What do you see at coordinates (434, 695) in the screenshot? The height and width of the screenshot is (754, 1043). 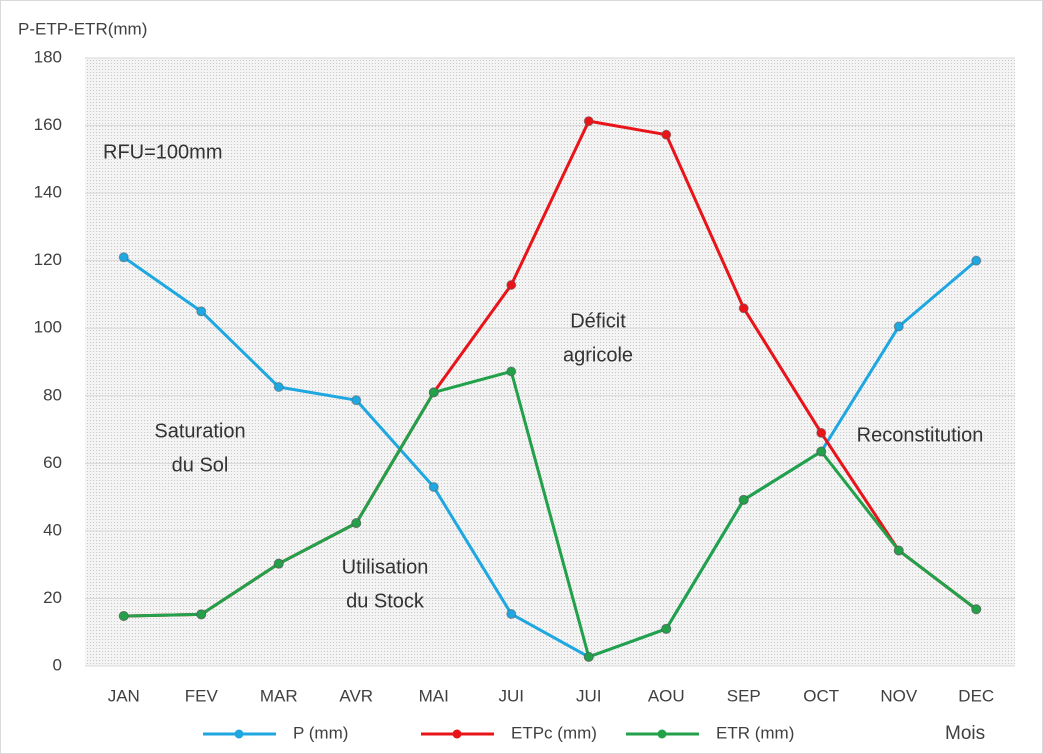 I see `x-tick-label: MAI` at bounding box center [434, 695].